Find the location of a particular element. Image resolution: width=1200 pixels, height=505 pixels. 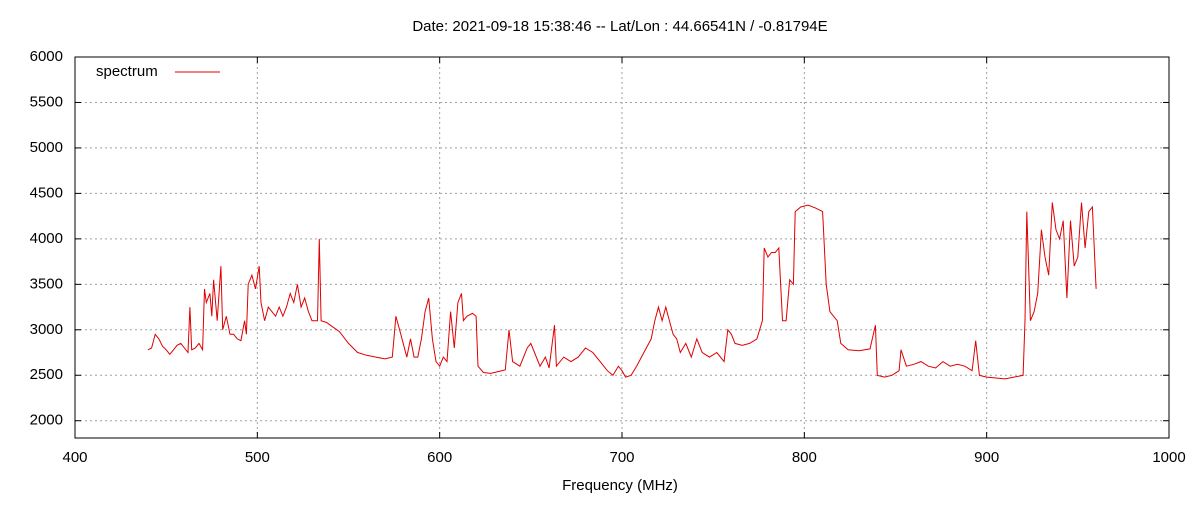

y-tick-label: 5500 is located at coordinates (46, 101).